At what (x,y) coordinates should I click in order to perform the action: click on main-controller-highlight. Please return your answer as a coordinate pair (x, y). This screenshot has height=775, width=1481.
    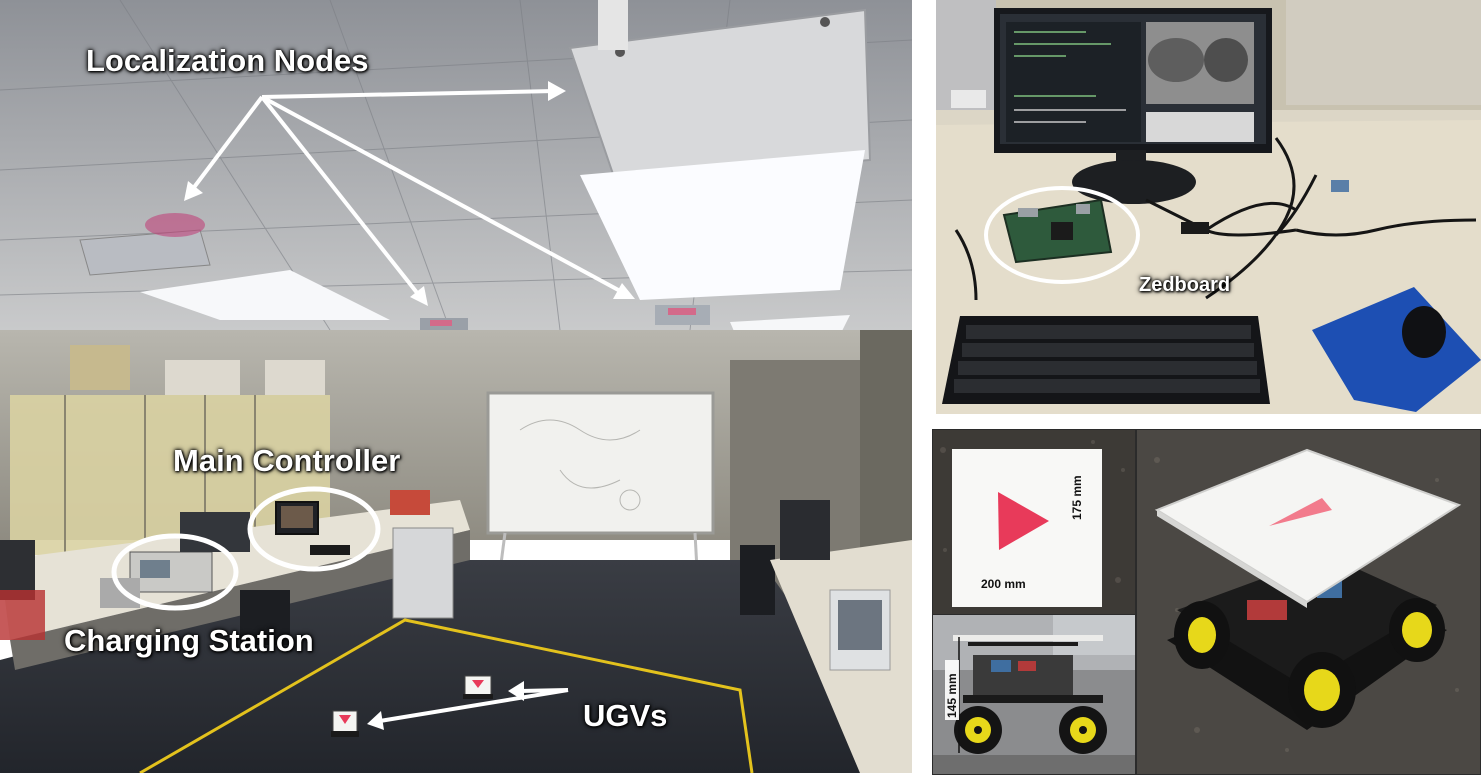
    Looking at the image, I should click on (314, 529).